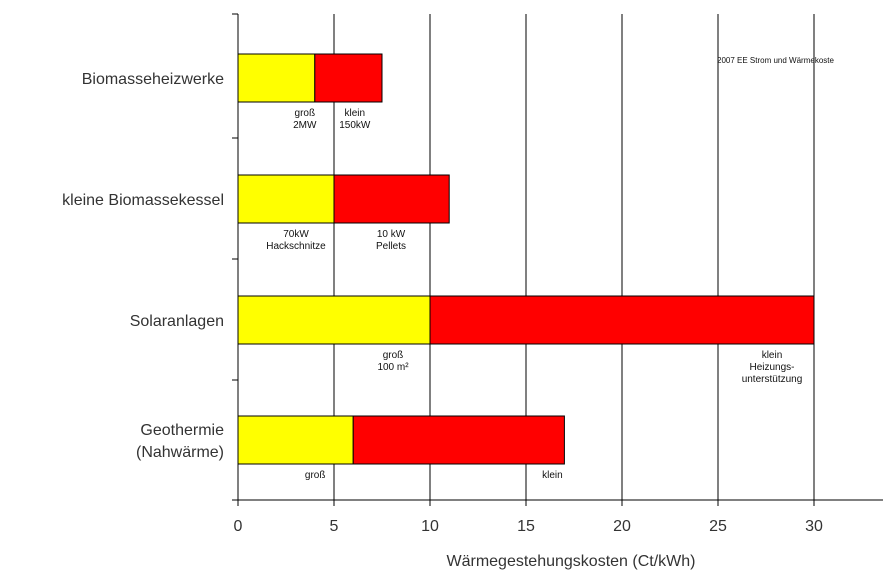  I want to click on low-annotation-0: groß, so click(305, 113).